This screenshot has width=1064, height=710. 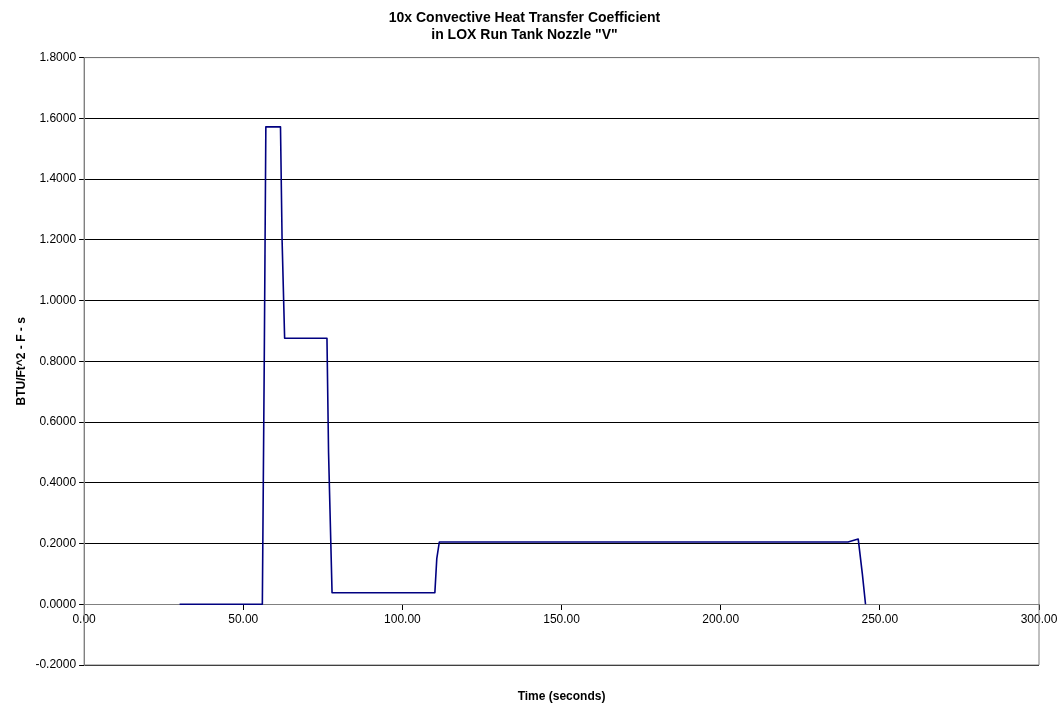 I want to click on chart-title: 10x Convective Heat Transfer Coefficient in LOX Run Tank Nozzle "V", so click(x=524, y=26).